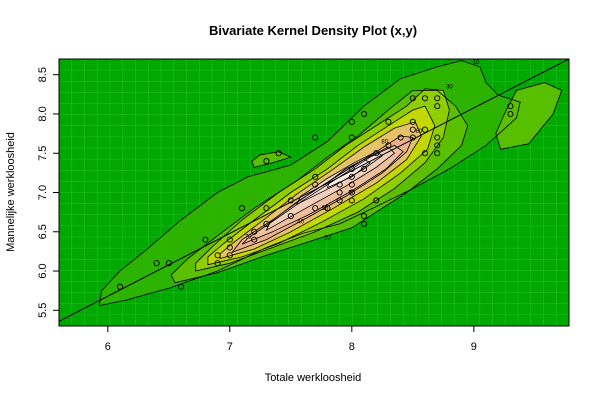  What do you see at coordinates (43, 113) in the screenshot?
I see `y-tick-label: 8.0` at bounding box center [43, 113].